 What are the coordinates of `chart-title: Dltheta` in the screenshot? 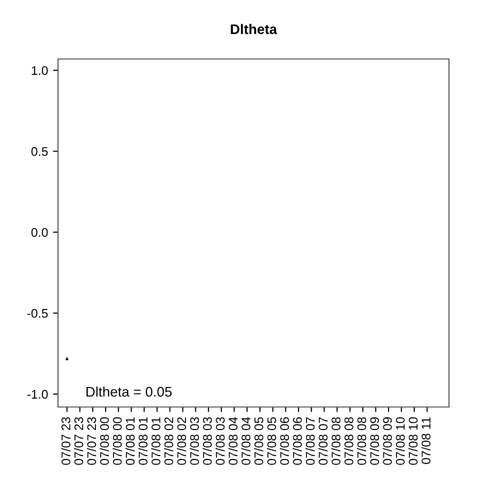 It's located at (254, 29).